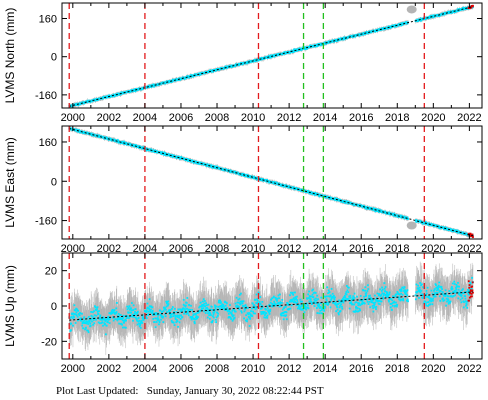 The height and width of the screenshot is (400, 488). What do you see at coordinates (145, 118) in the screenshot?
I see `x-tick-label: 2004` at bounding box center [145, 118].